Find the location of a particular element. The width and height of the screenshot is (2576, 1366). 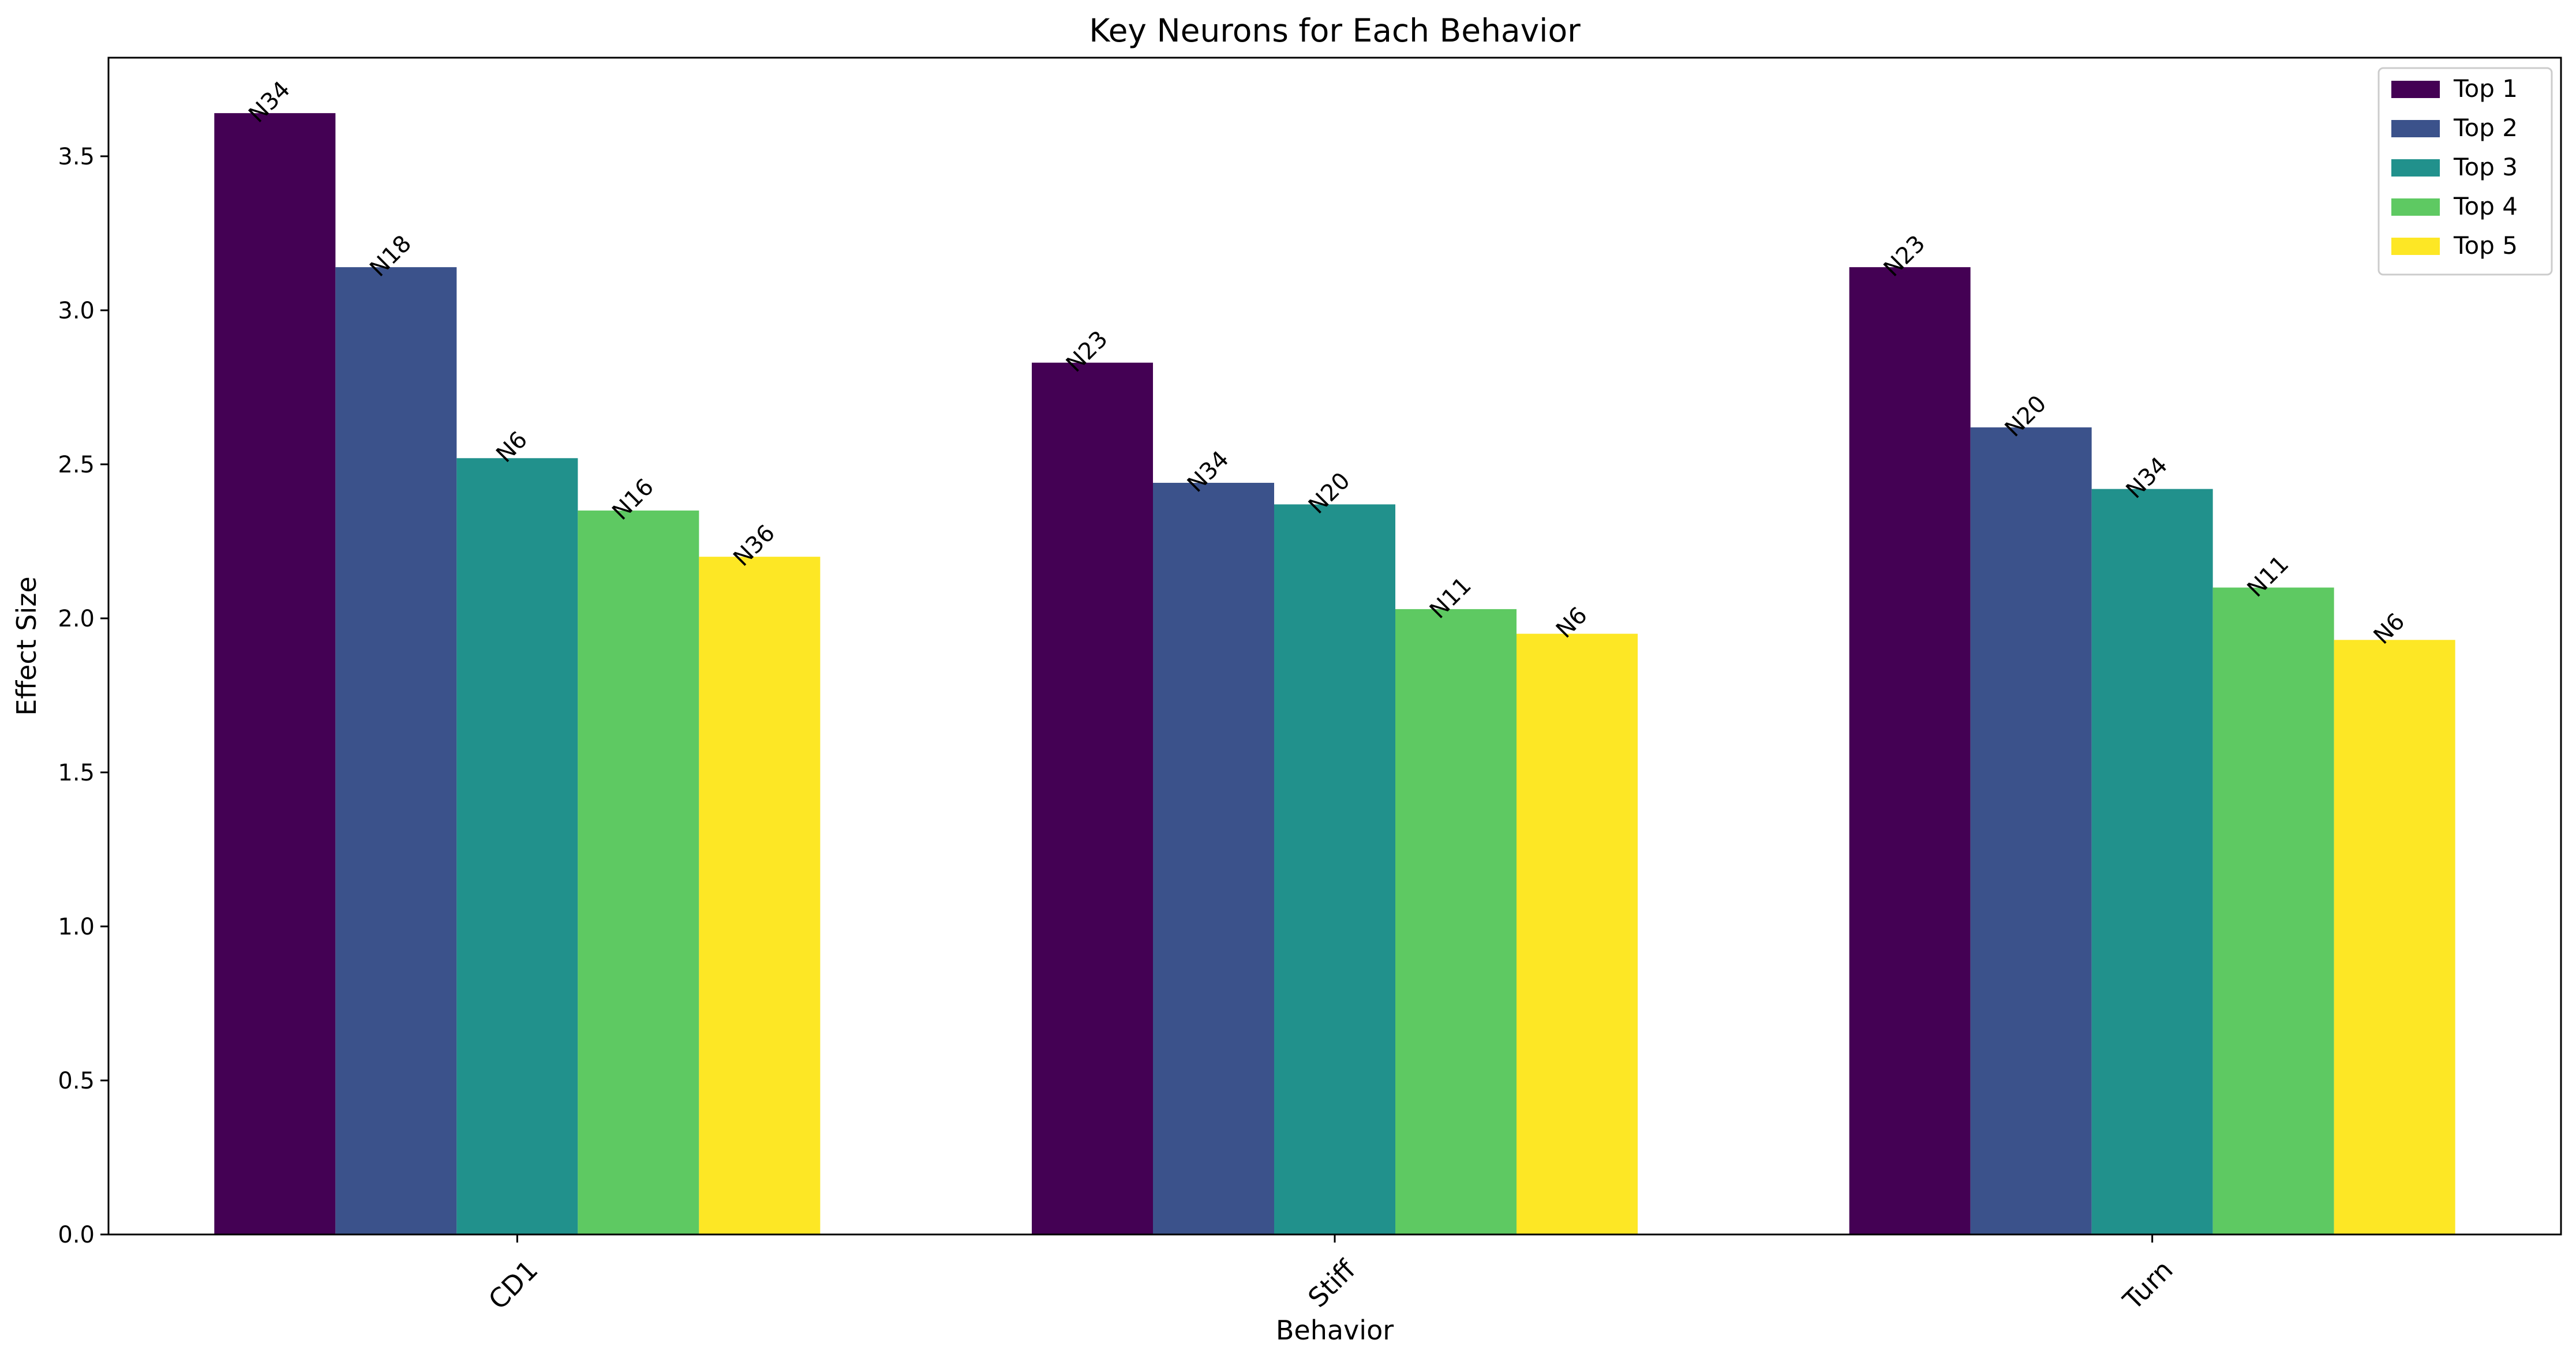

y-tick-label: 1.5 is located at coordinates (76, 773).